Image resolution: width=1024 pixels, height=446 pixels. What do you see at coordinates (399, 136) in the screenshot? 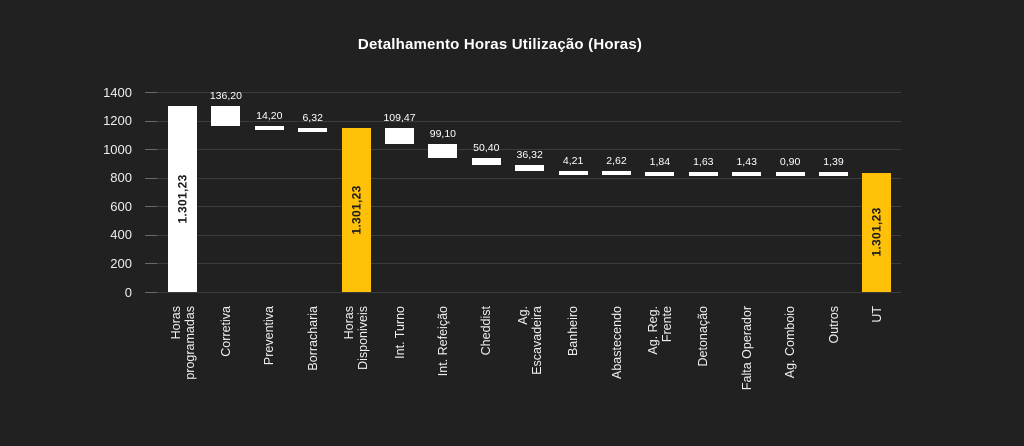
I see `bar-int-turno` at bounding box center [399, 136].